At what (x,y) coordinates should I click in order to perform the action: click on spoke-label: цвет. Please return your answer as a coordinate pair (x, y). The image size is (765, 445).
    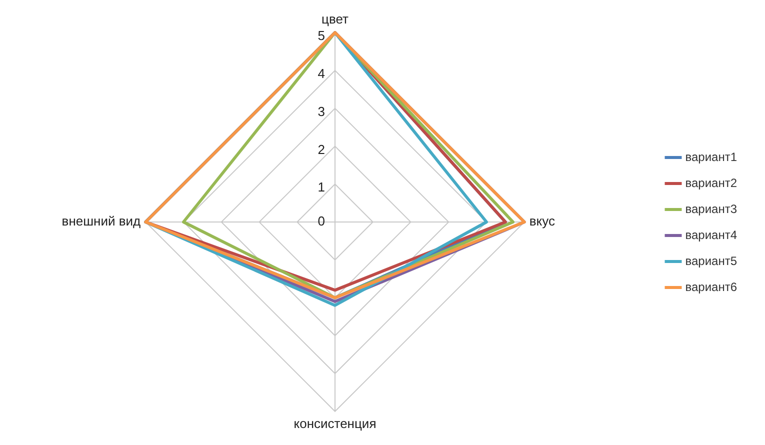
    Looking at the image, I should click on (335, 18).